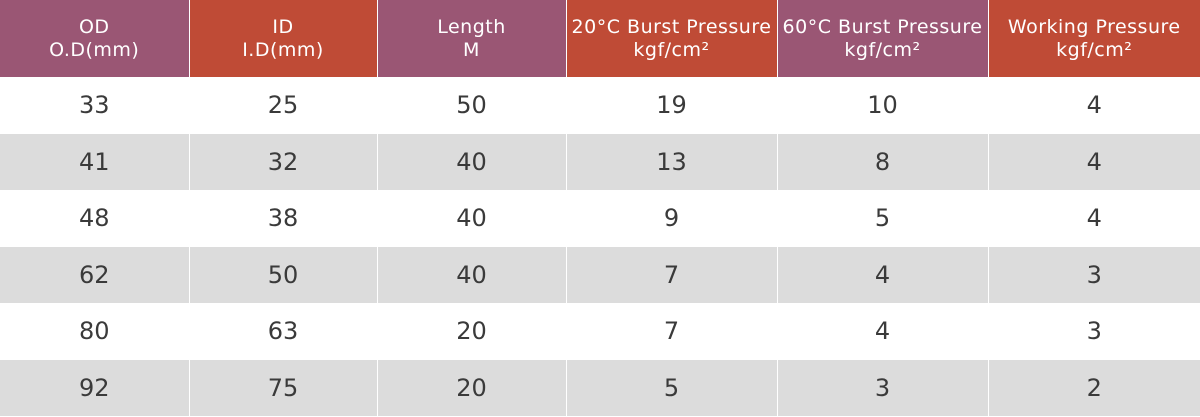 This screenshot has width=1200, height=417. Describe the element at coordinates (95, 218) in the screenshot. I see `cell-od: 48` at that location.